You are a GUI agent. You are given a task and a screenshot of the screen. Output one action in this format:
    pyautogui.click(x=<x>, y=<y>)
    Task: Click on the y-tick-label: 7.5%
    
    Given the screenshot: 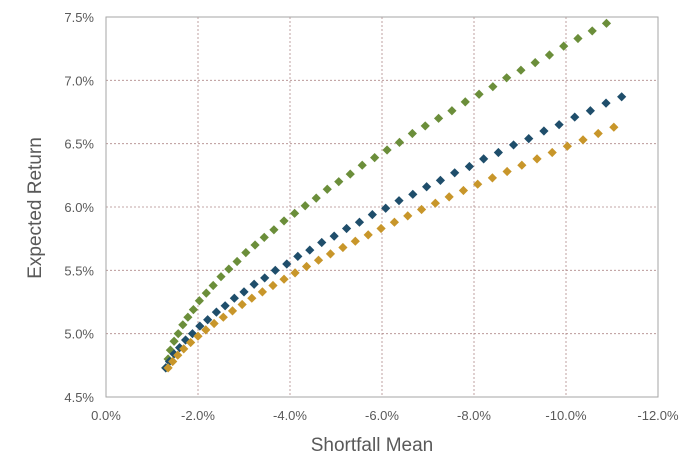 What is the action you would take?
    pyautogui.click(x=79, y=17)
    